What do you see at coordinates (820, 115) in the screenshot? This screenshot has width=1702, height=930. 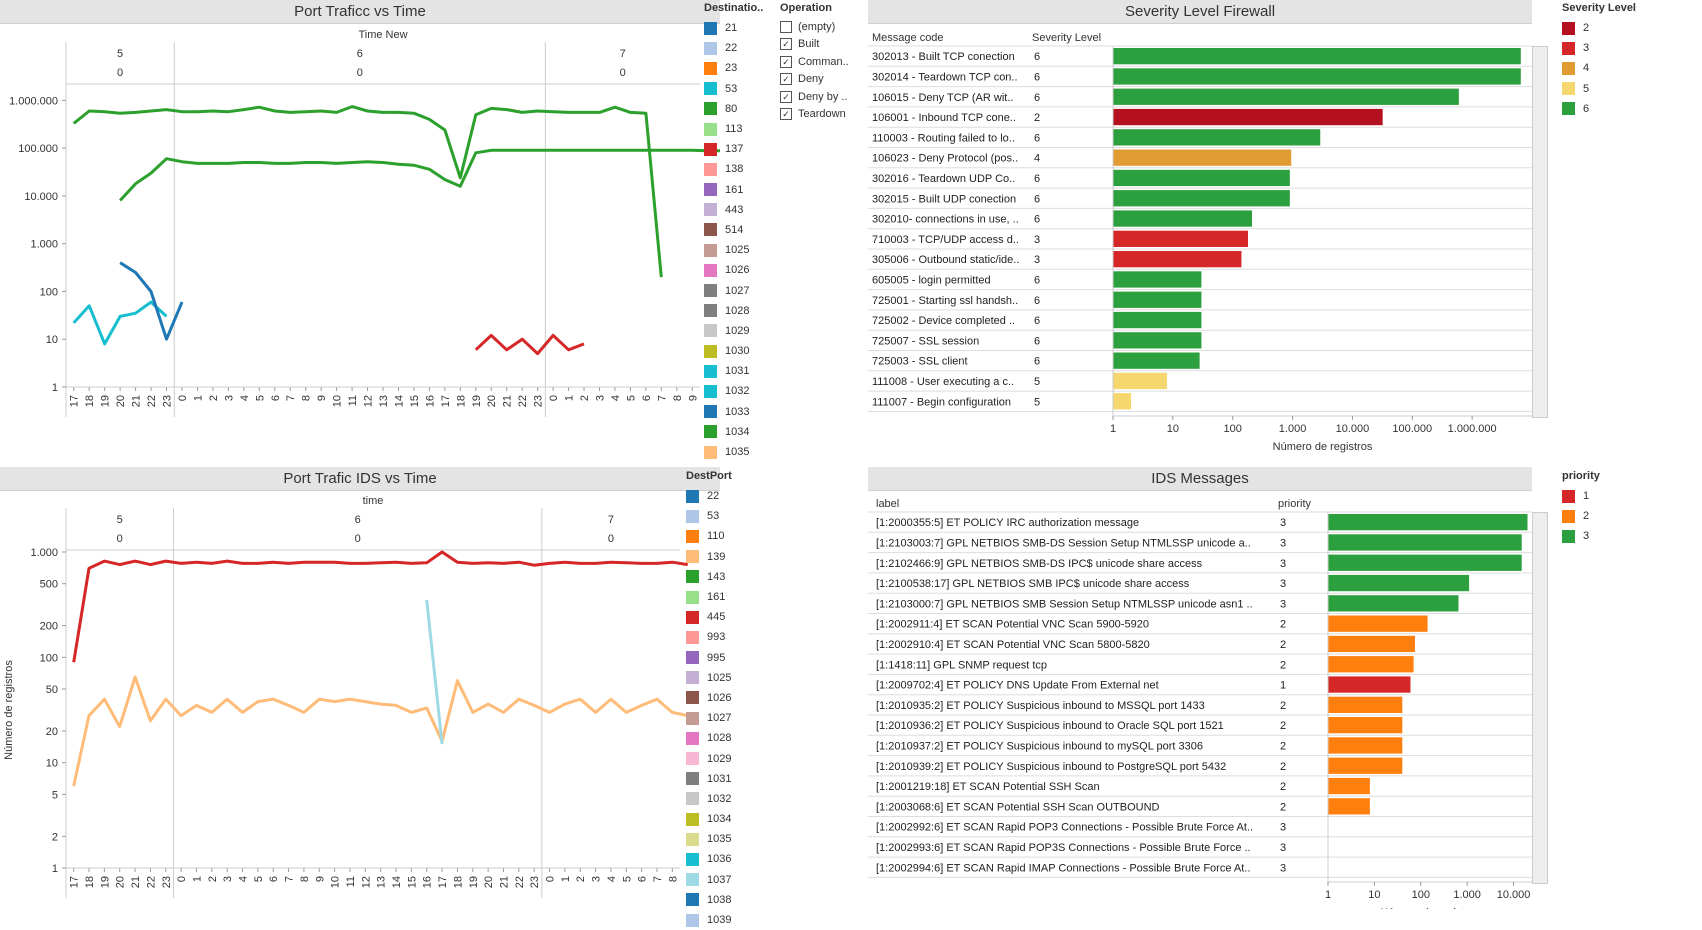 I see `operation-option: ✓ Teardown` at bounding box center [820, 115].